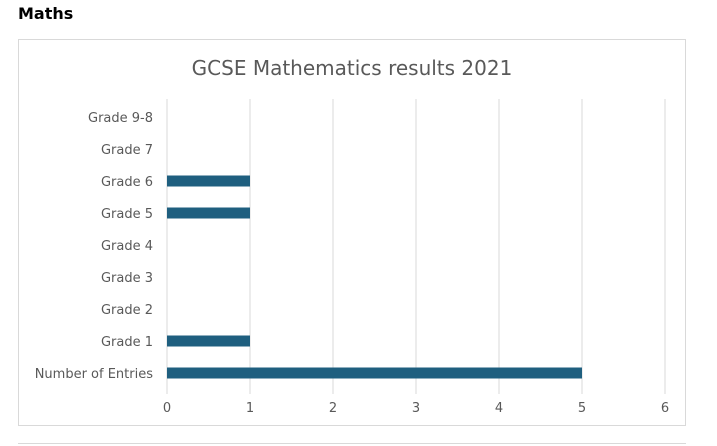  What do you see at coordinates (352, 443) in the screenshot?
I see `section-divider` at bounding box center [352, 443].